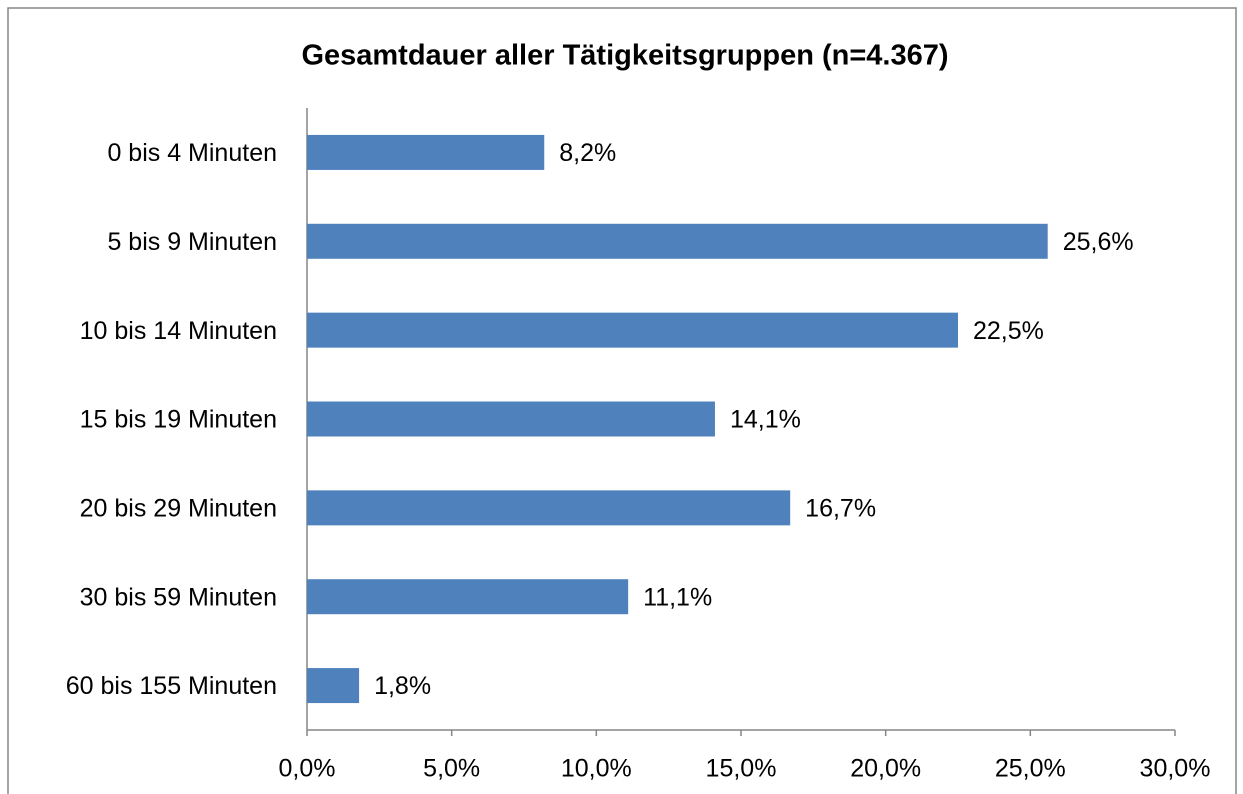 The height and width of the screenshot is (794, 1243). Describe the element at coordinates (192, 153) in the screenshot. I see `y-tick-label: 0 bis 4 Minuten` at that location.